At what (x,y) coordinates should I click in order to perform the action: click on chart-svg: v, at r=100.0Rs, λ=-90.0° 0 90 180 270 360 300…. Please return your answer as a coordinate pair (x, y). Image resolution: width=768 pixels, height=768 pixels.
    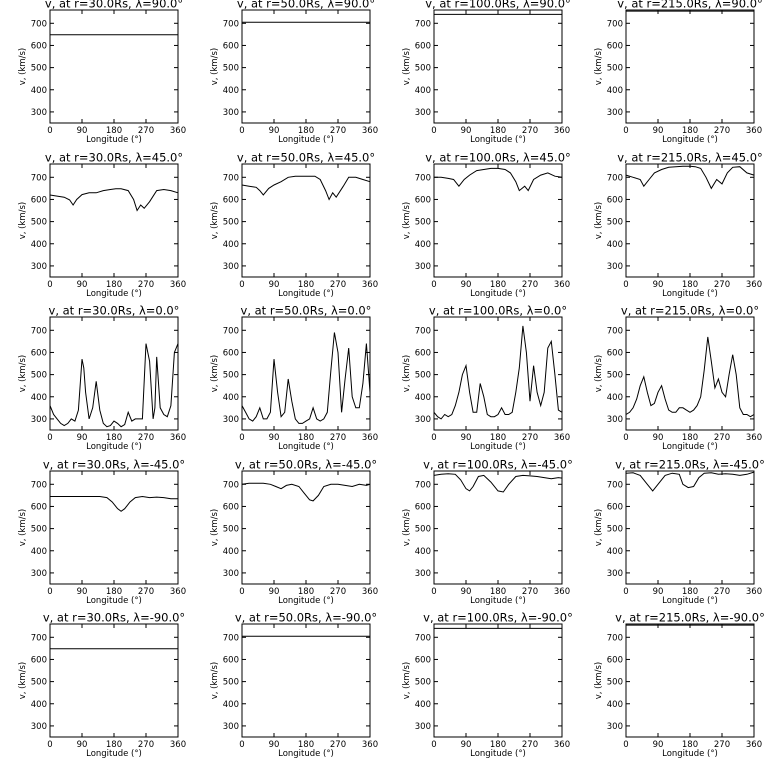
    Looking at the image, I should click on (487, 685).